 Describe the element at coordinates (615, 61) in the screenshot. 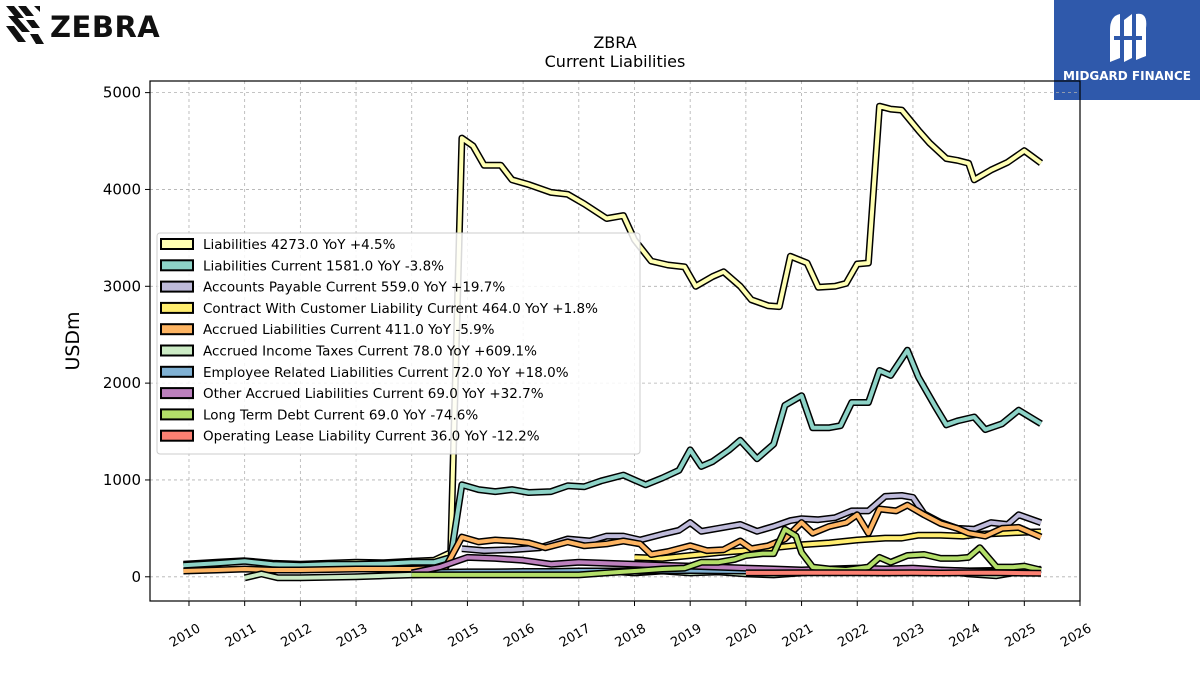

I see `chart-subtitle: Current Liabilities` at that location.